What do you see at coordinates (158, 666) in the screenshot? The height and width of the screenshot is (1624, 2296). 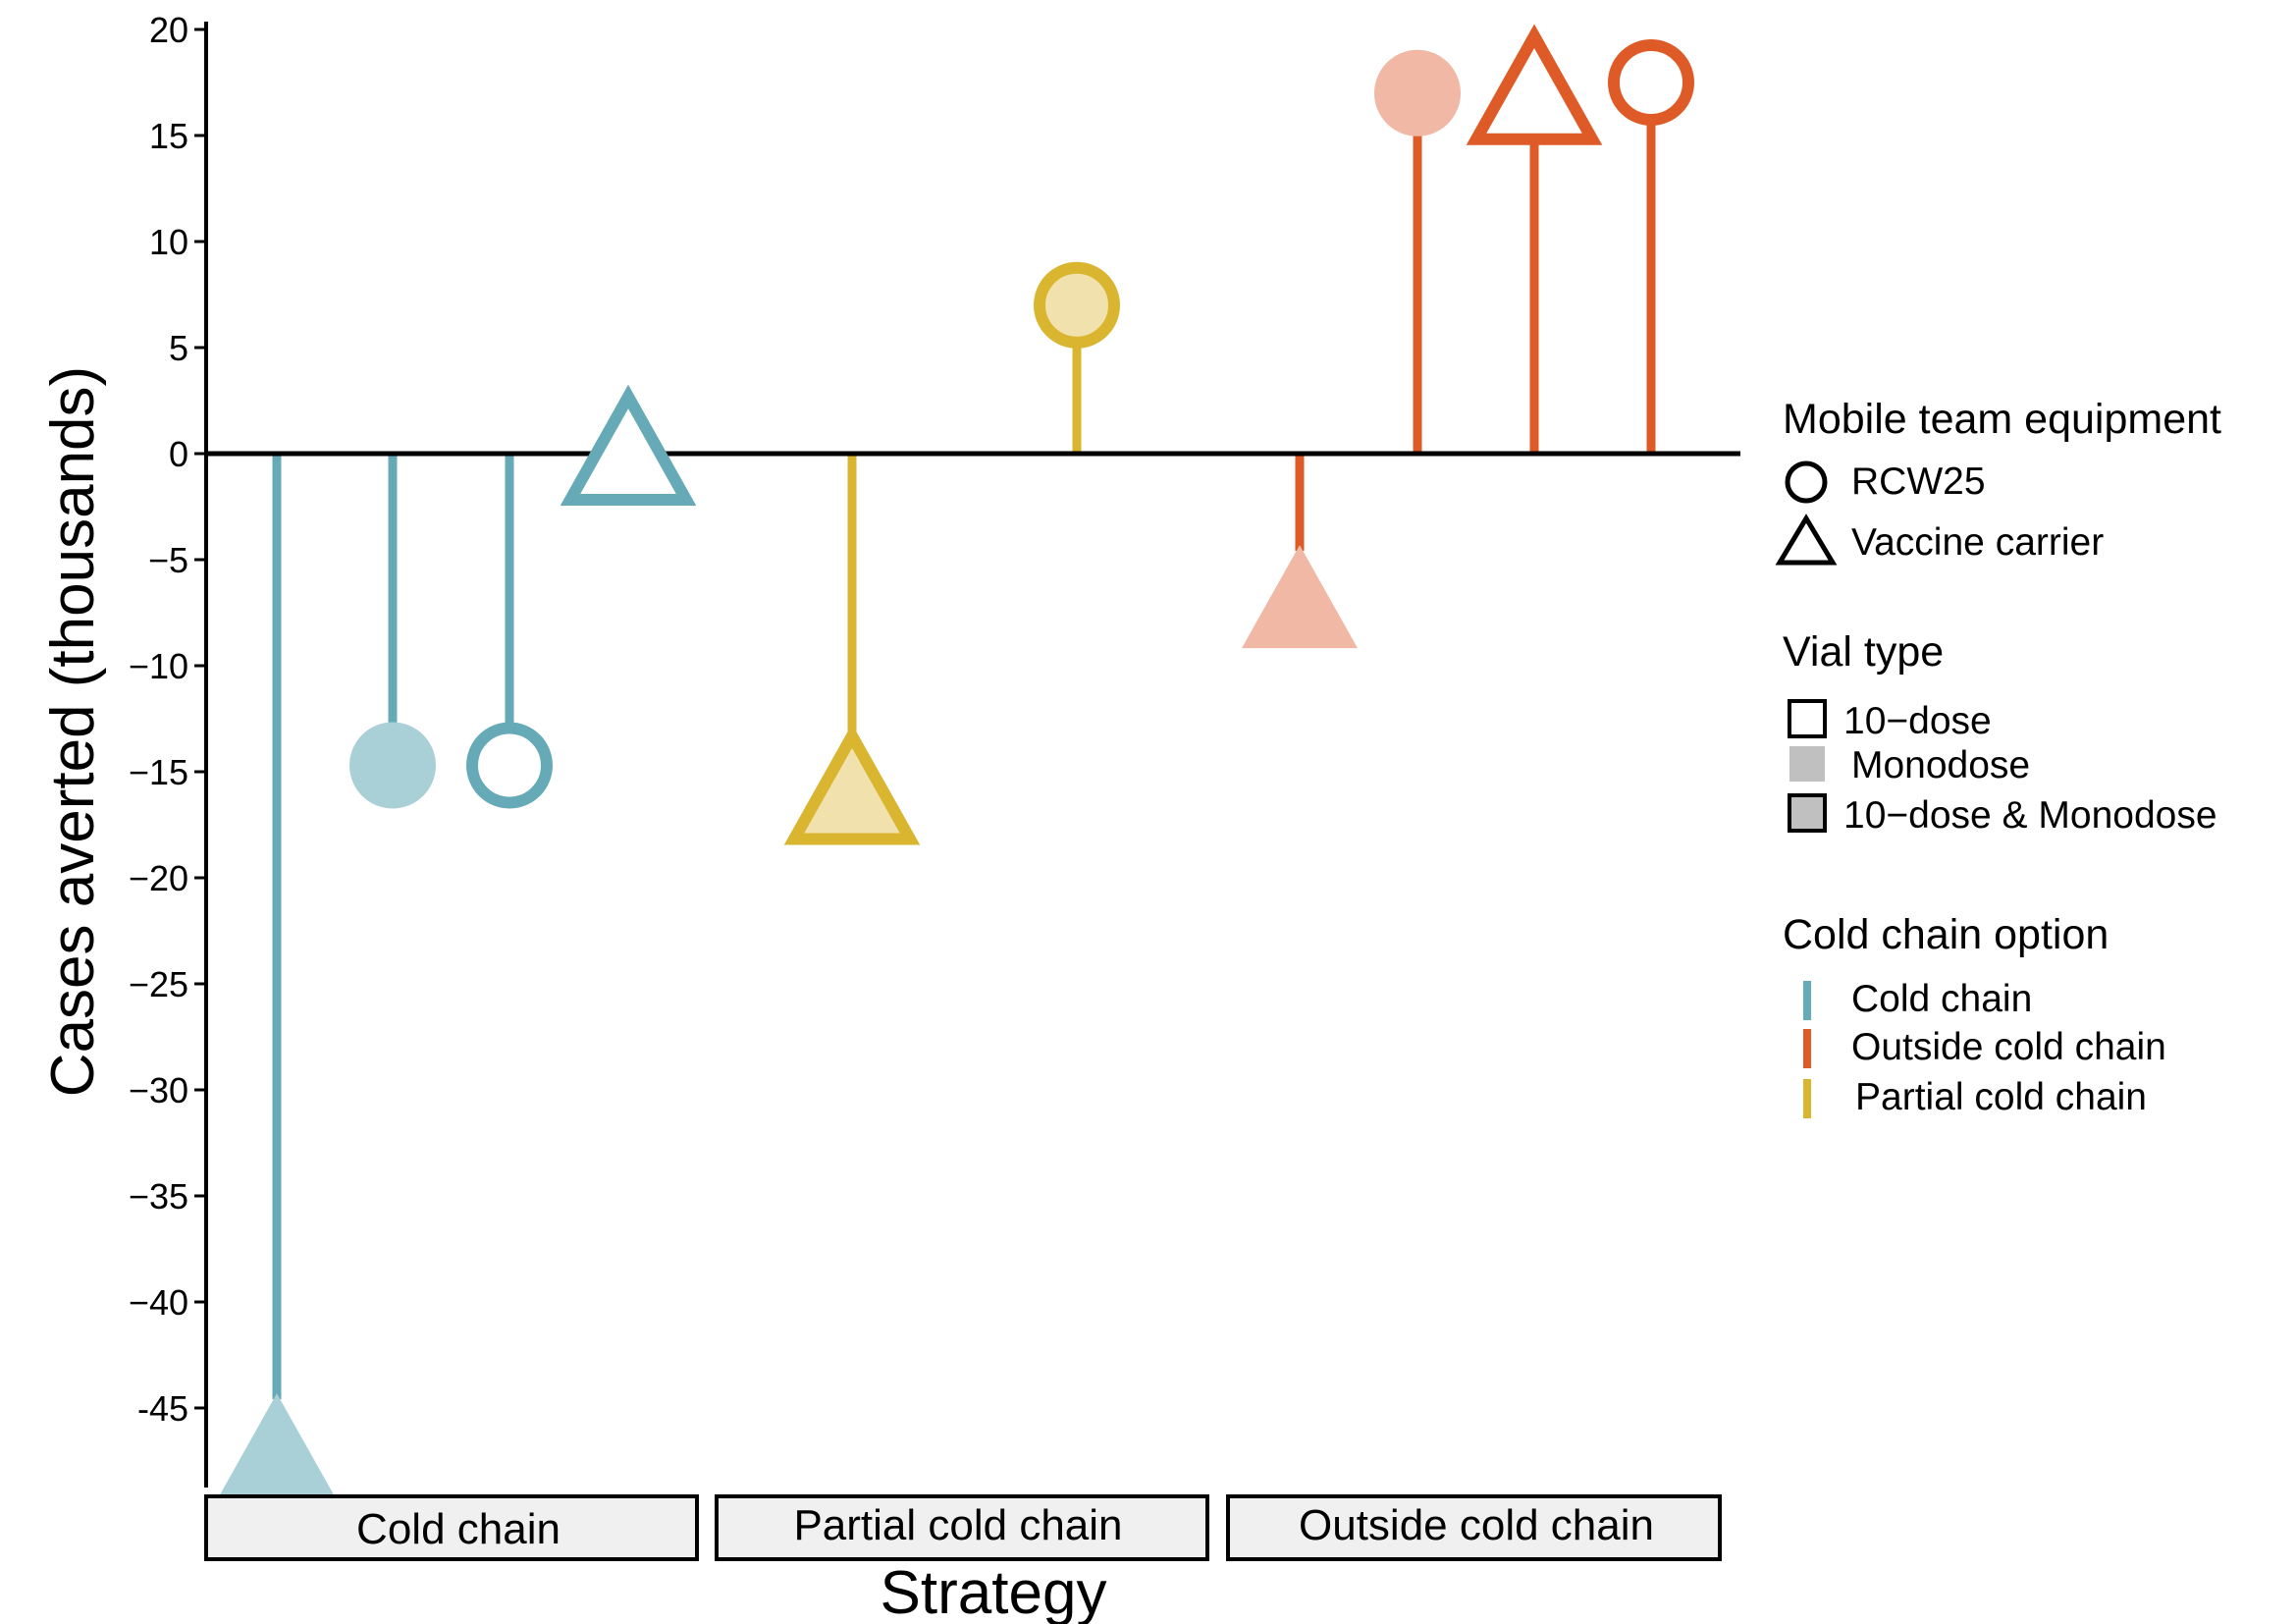 I see `y-tick-label: −10` at bounding box center [158, 666].